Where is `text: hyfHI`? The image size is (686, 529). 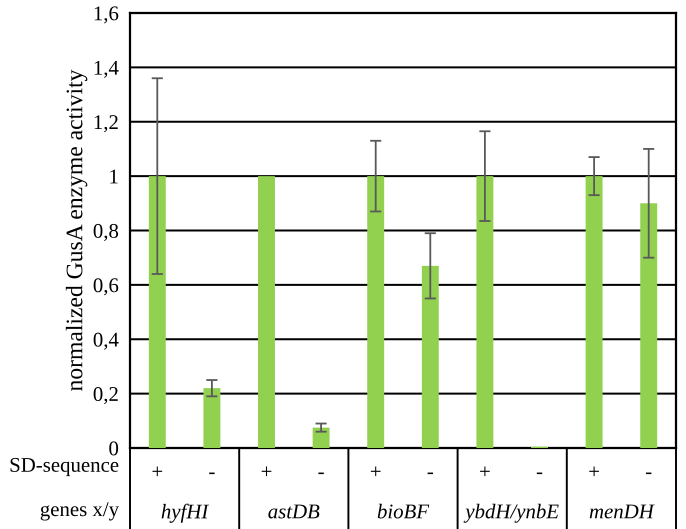 text: hyfHI is located at coordinates (186, 513).